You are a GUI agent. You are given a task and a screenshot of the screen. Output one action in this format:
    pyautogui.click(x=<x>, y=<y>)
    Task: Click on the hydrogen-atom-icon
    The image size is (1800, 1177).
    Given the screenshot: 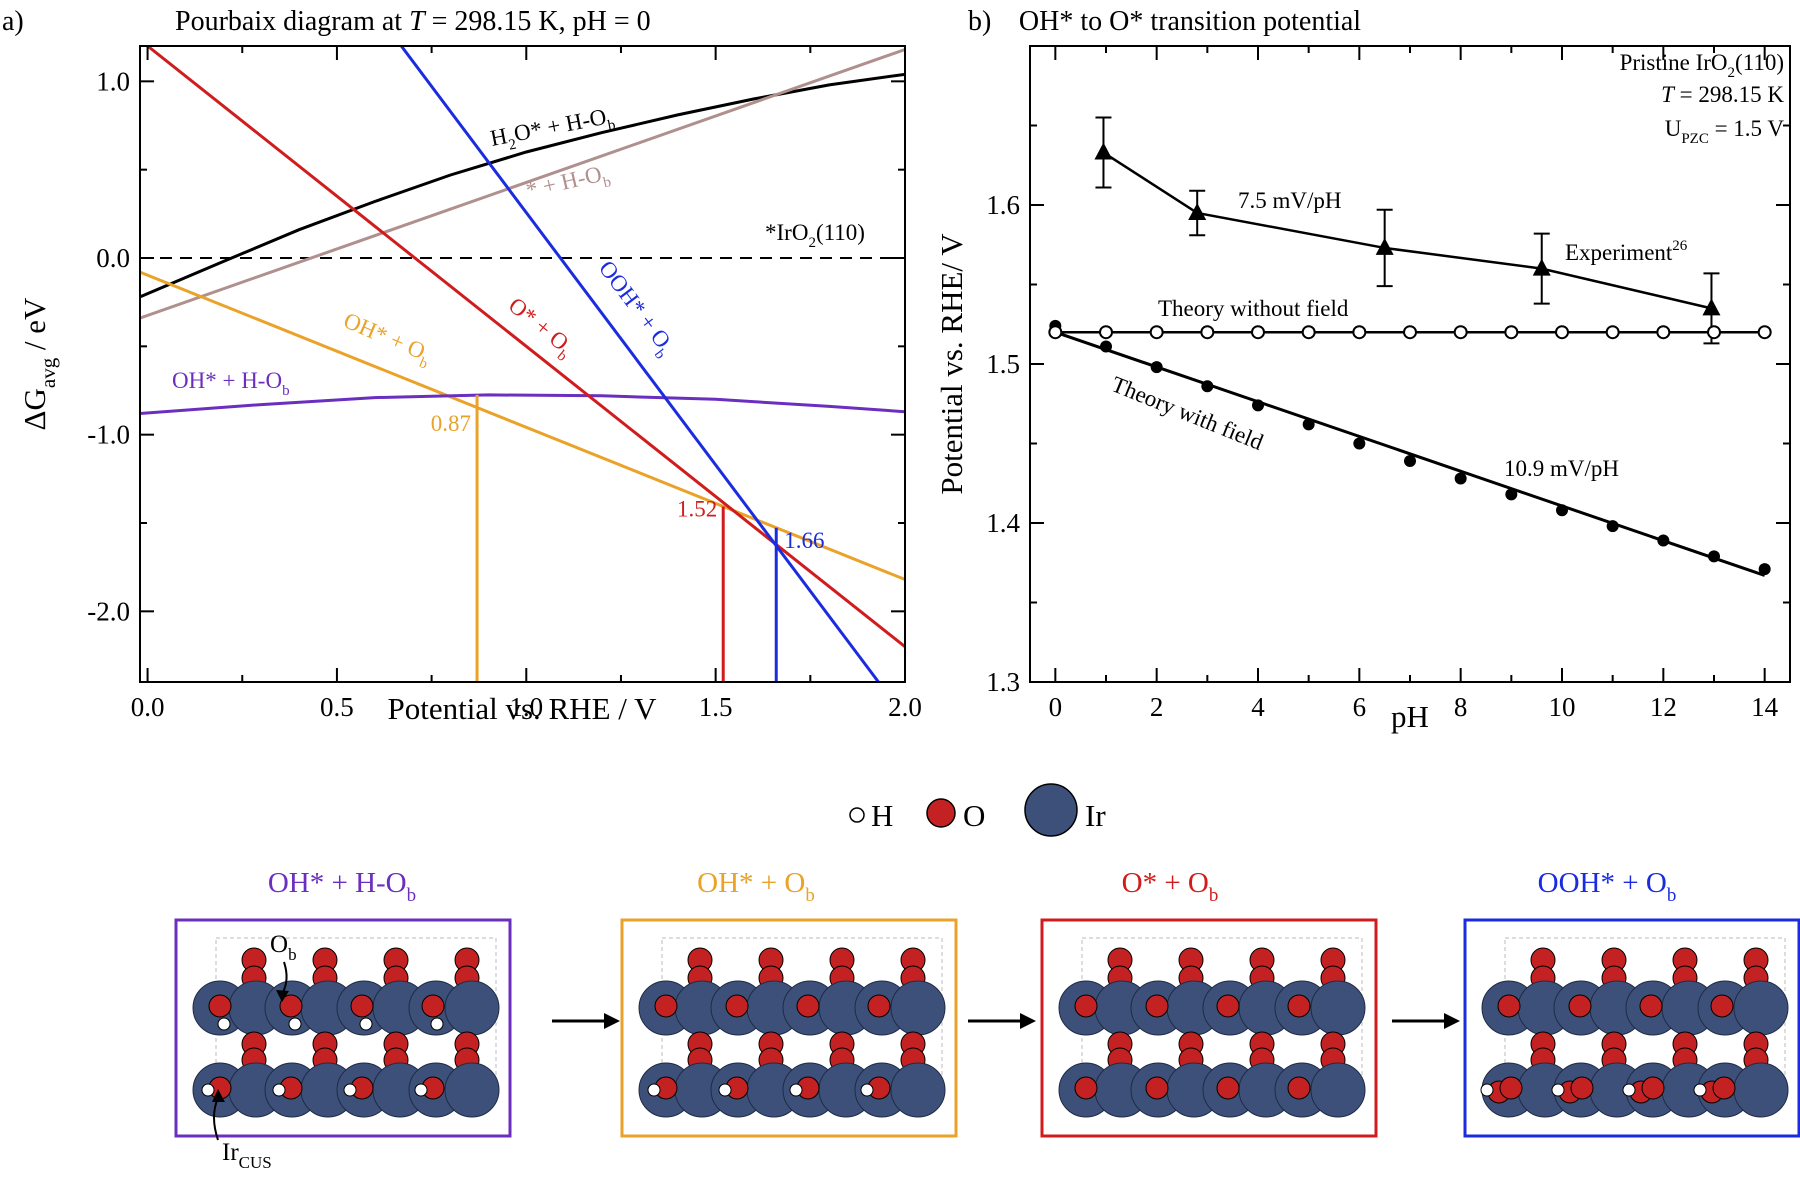 What is the action you would take?
    pyautogui.click(x=857, y=815)
    